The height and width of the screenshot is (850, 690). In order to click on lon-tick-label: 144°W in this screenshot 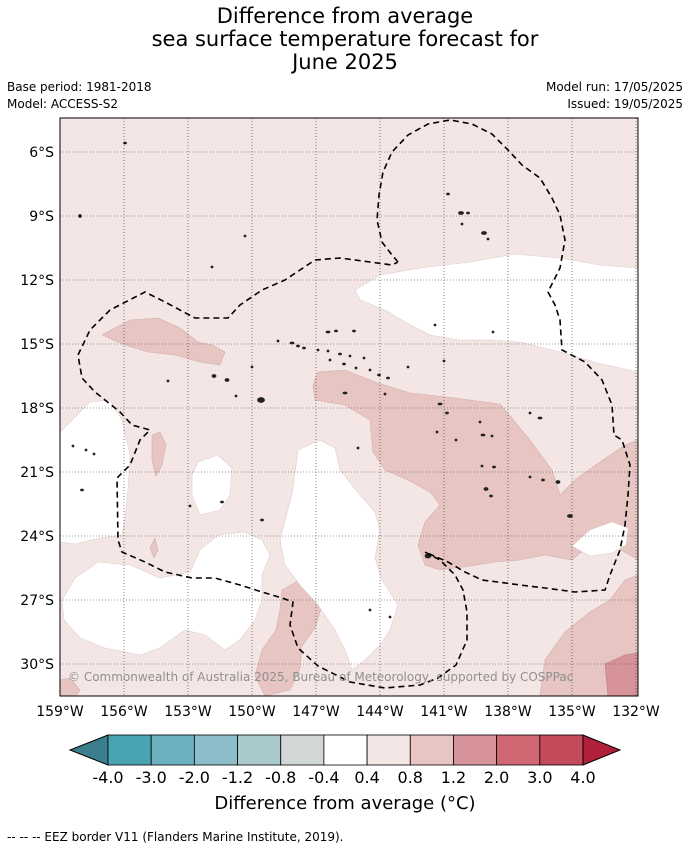, I will do `click(380, 712)`.